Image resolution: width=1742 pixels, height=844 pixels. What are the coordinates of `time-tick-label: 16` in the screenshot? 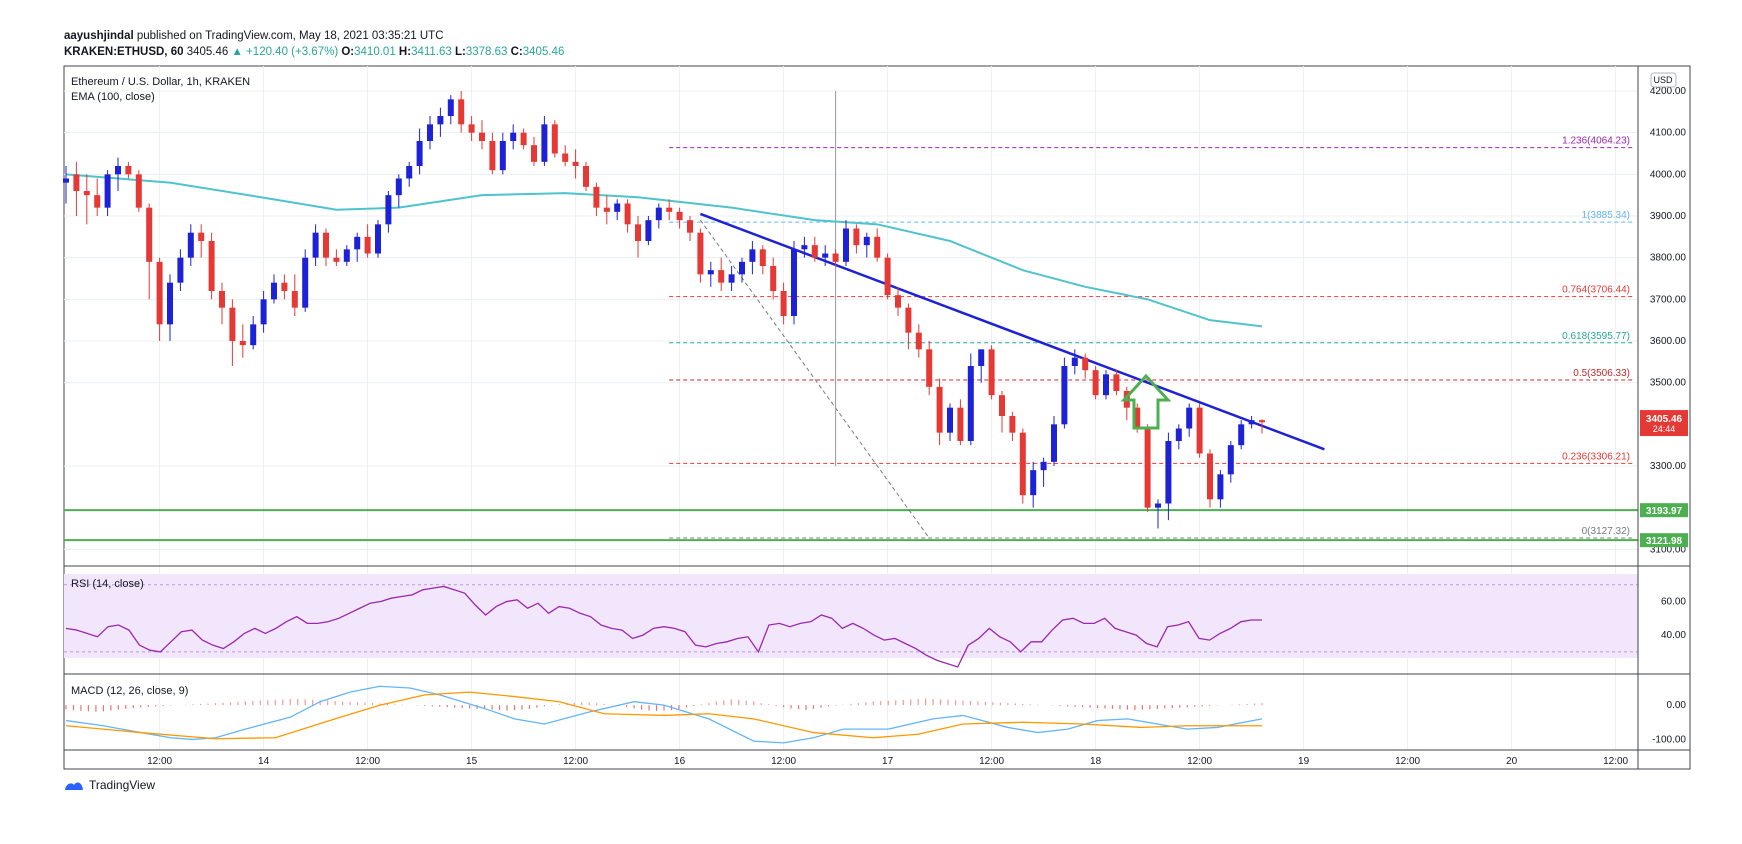 It's located at (680, 761).